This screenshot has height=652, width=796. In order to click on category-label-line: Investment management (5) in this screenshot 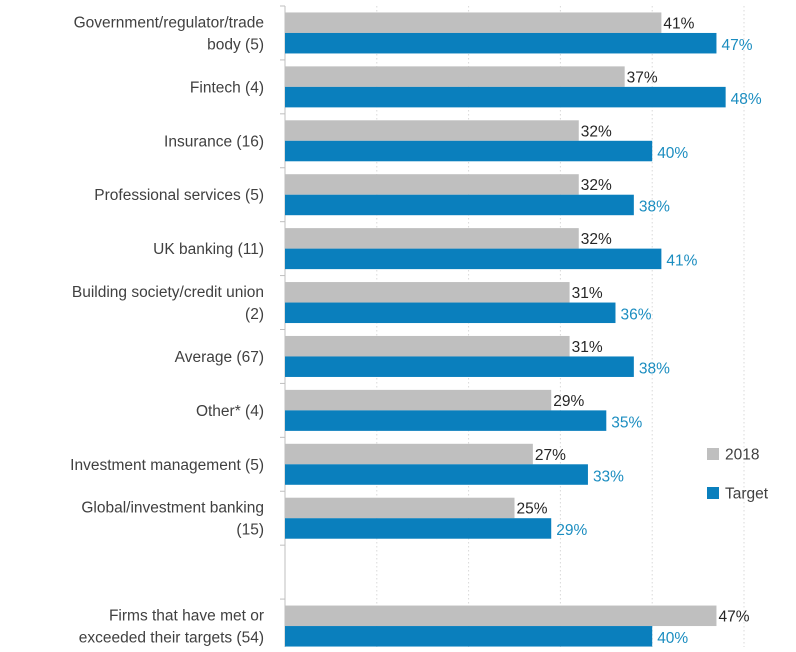, I will do `click(167, 465)`.